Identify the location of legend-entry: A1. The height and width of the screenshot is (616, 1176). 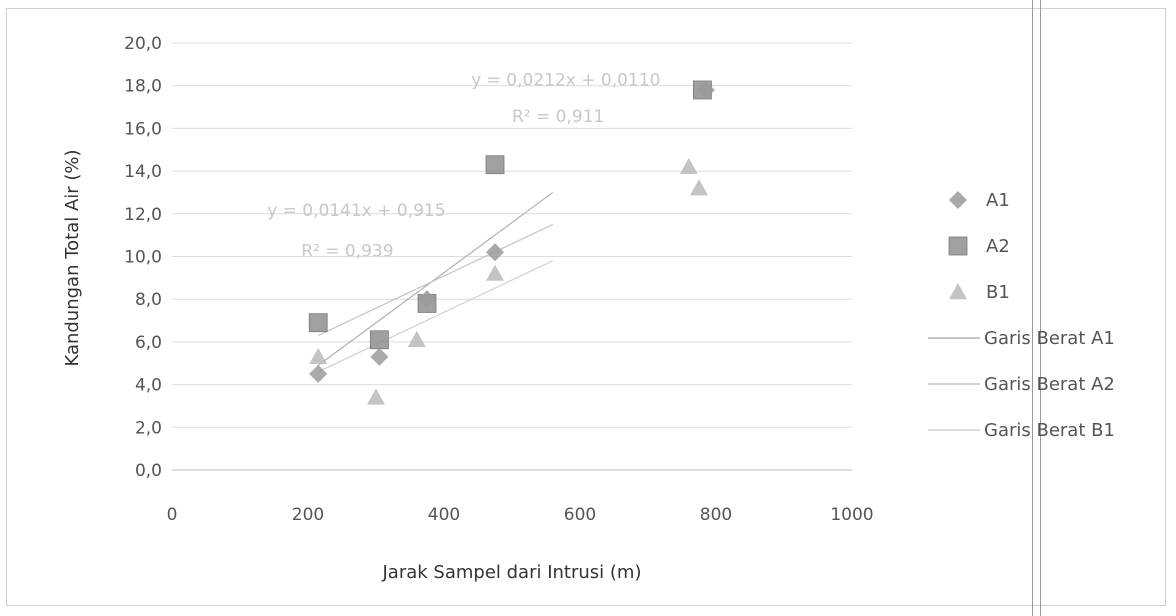
(998, 200).